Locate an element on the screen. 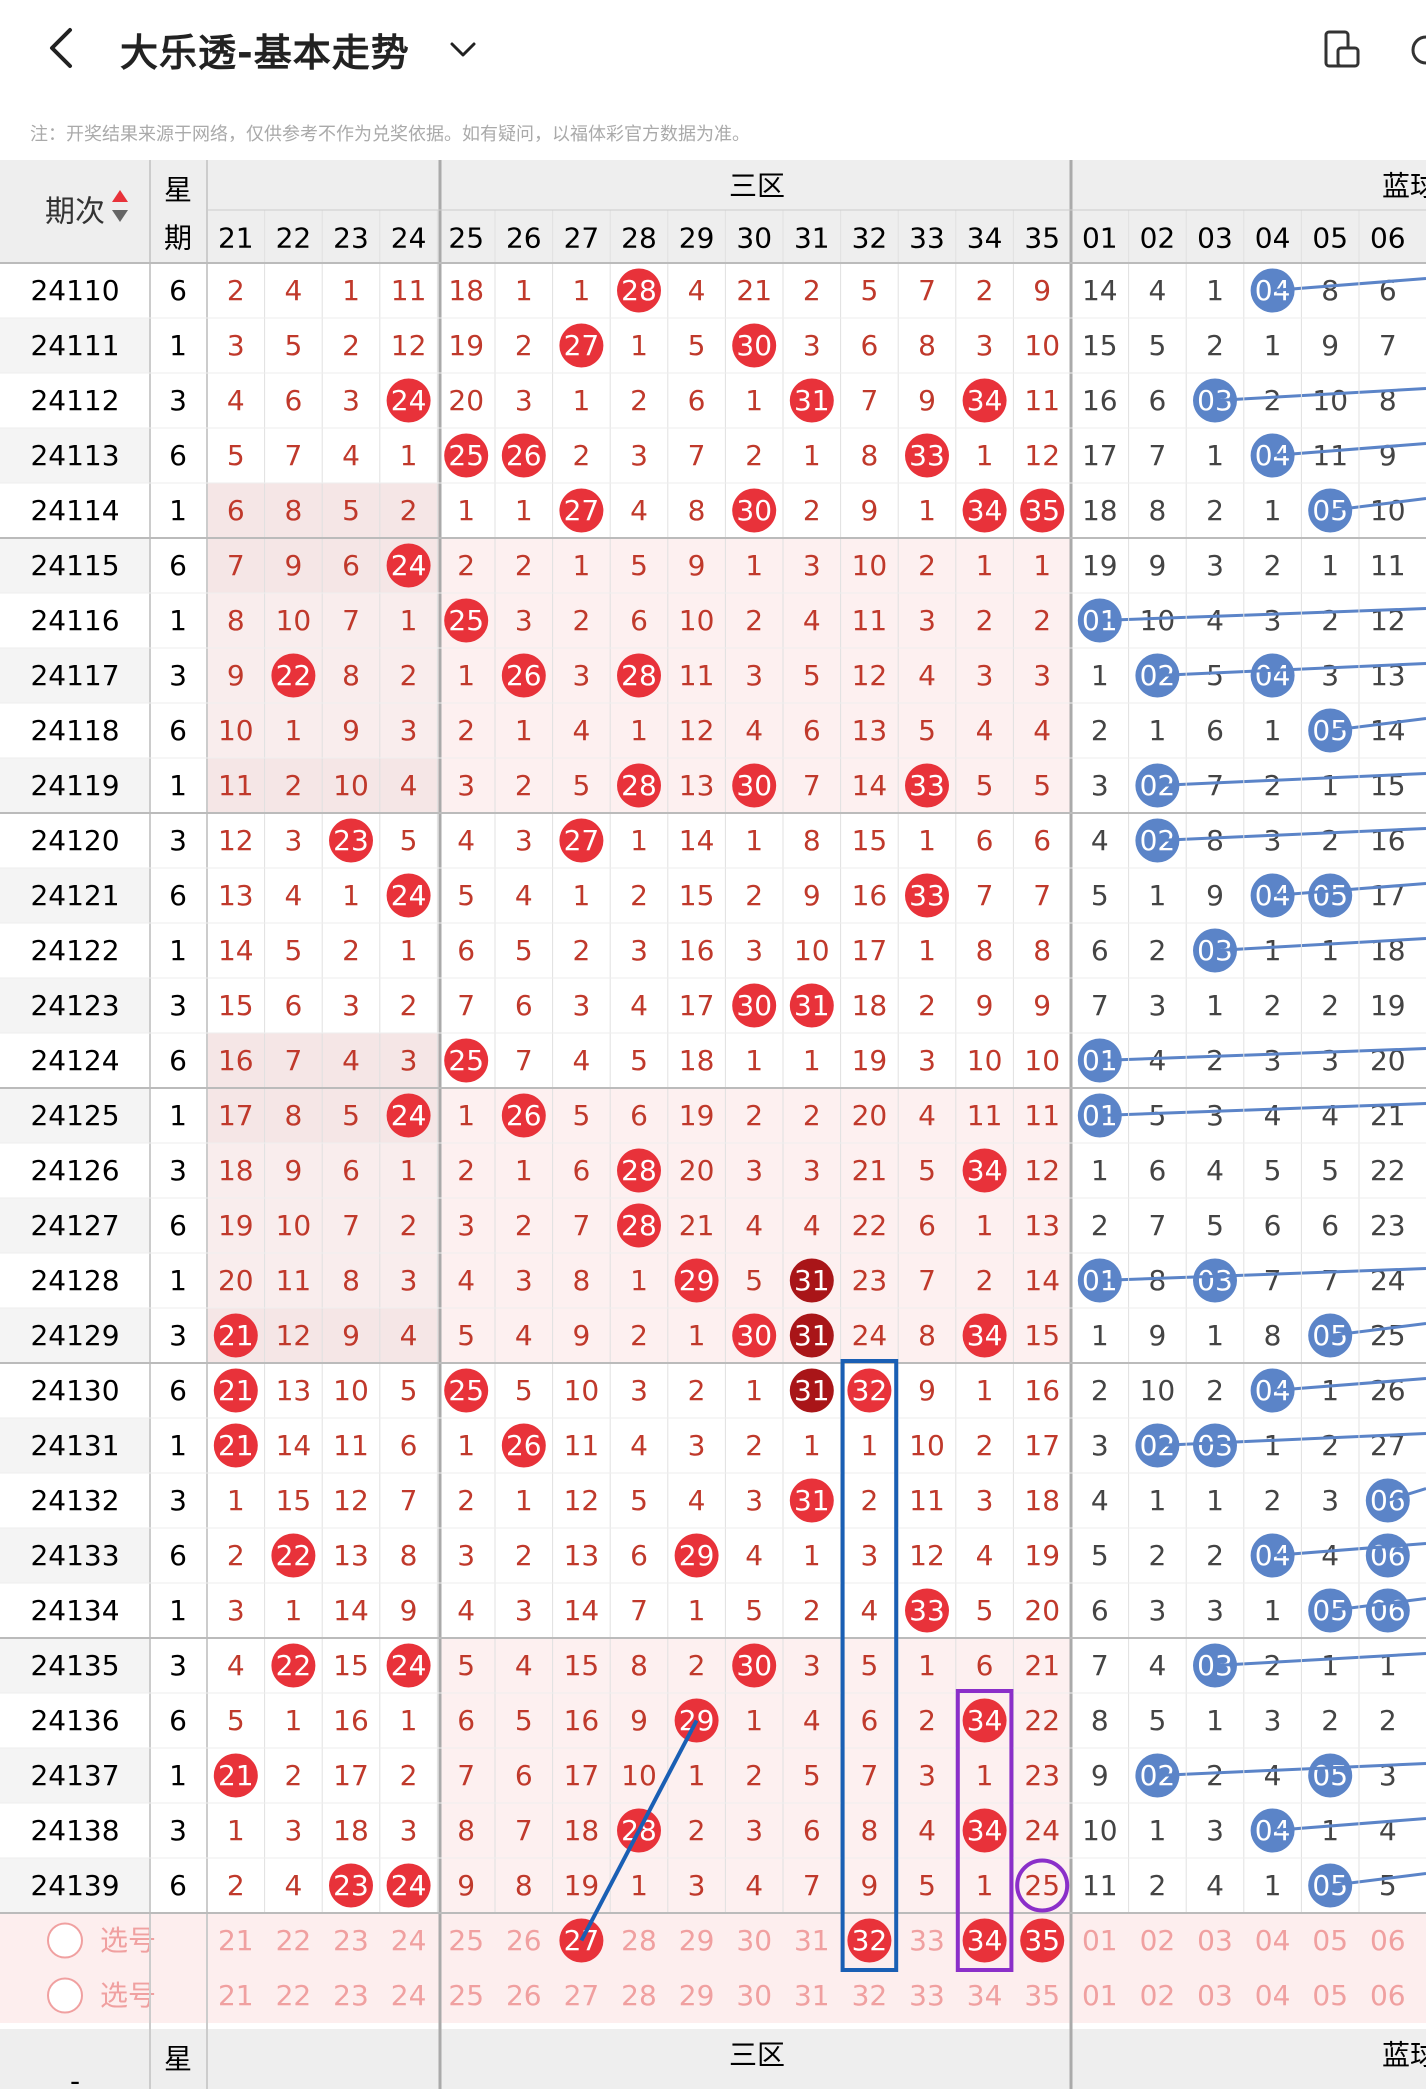 This screenshot has width=1426, height=2089. red-miss-count: 20 is located at coordinates (236, 1280).